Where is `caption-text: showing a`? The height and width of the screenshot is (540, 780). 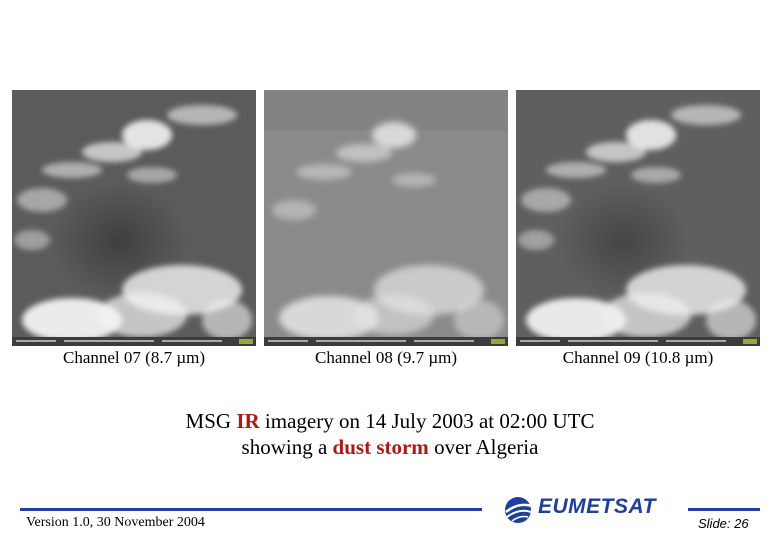
caption-text: showing a is located at coordinates (287, 447).